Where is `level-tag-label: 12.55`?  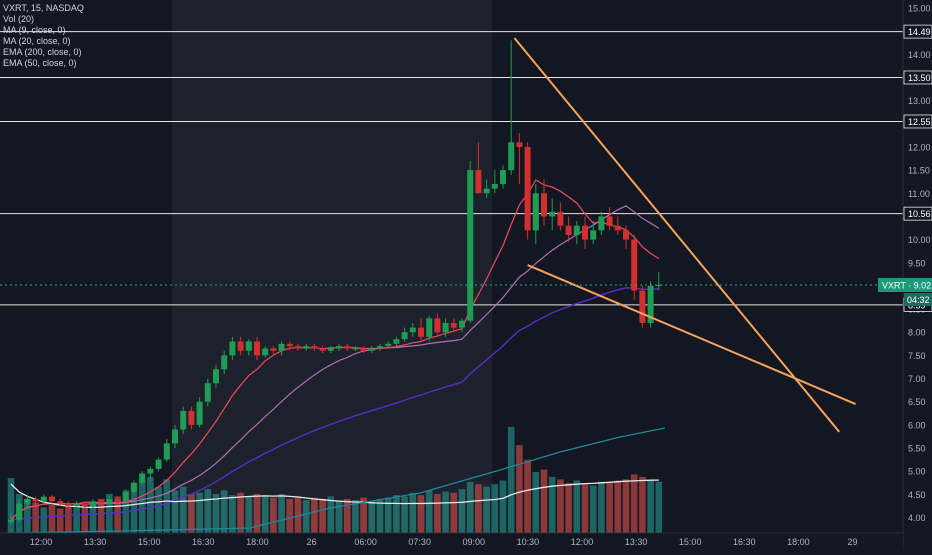
level-tag-label: 12.55 is located at coordinates (919, 122).